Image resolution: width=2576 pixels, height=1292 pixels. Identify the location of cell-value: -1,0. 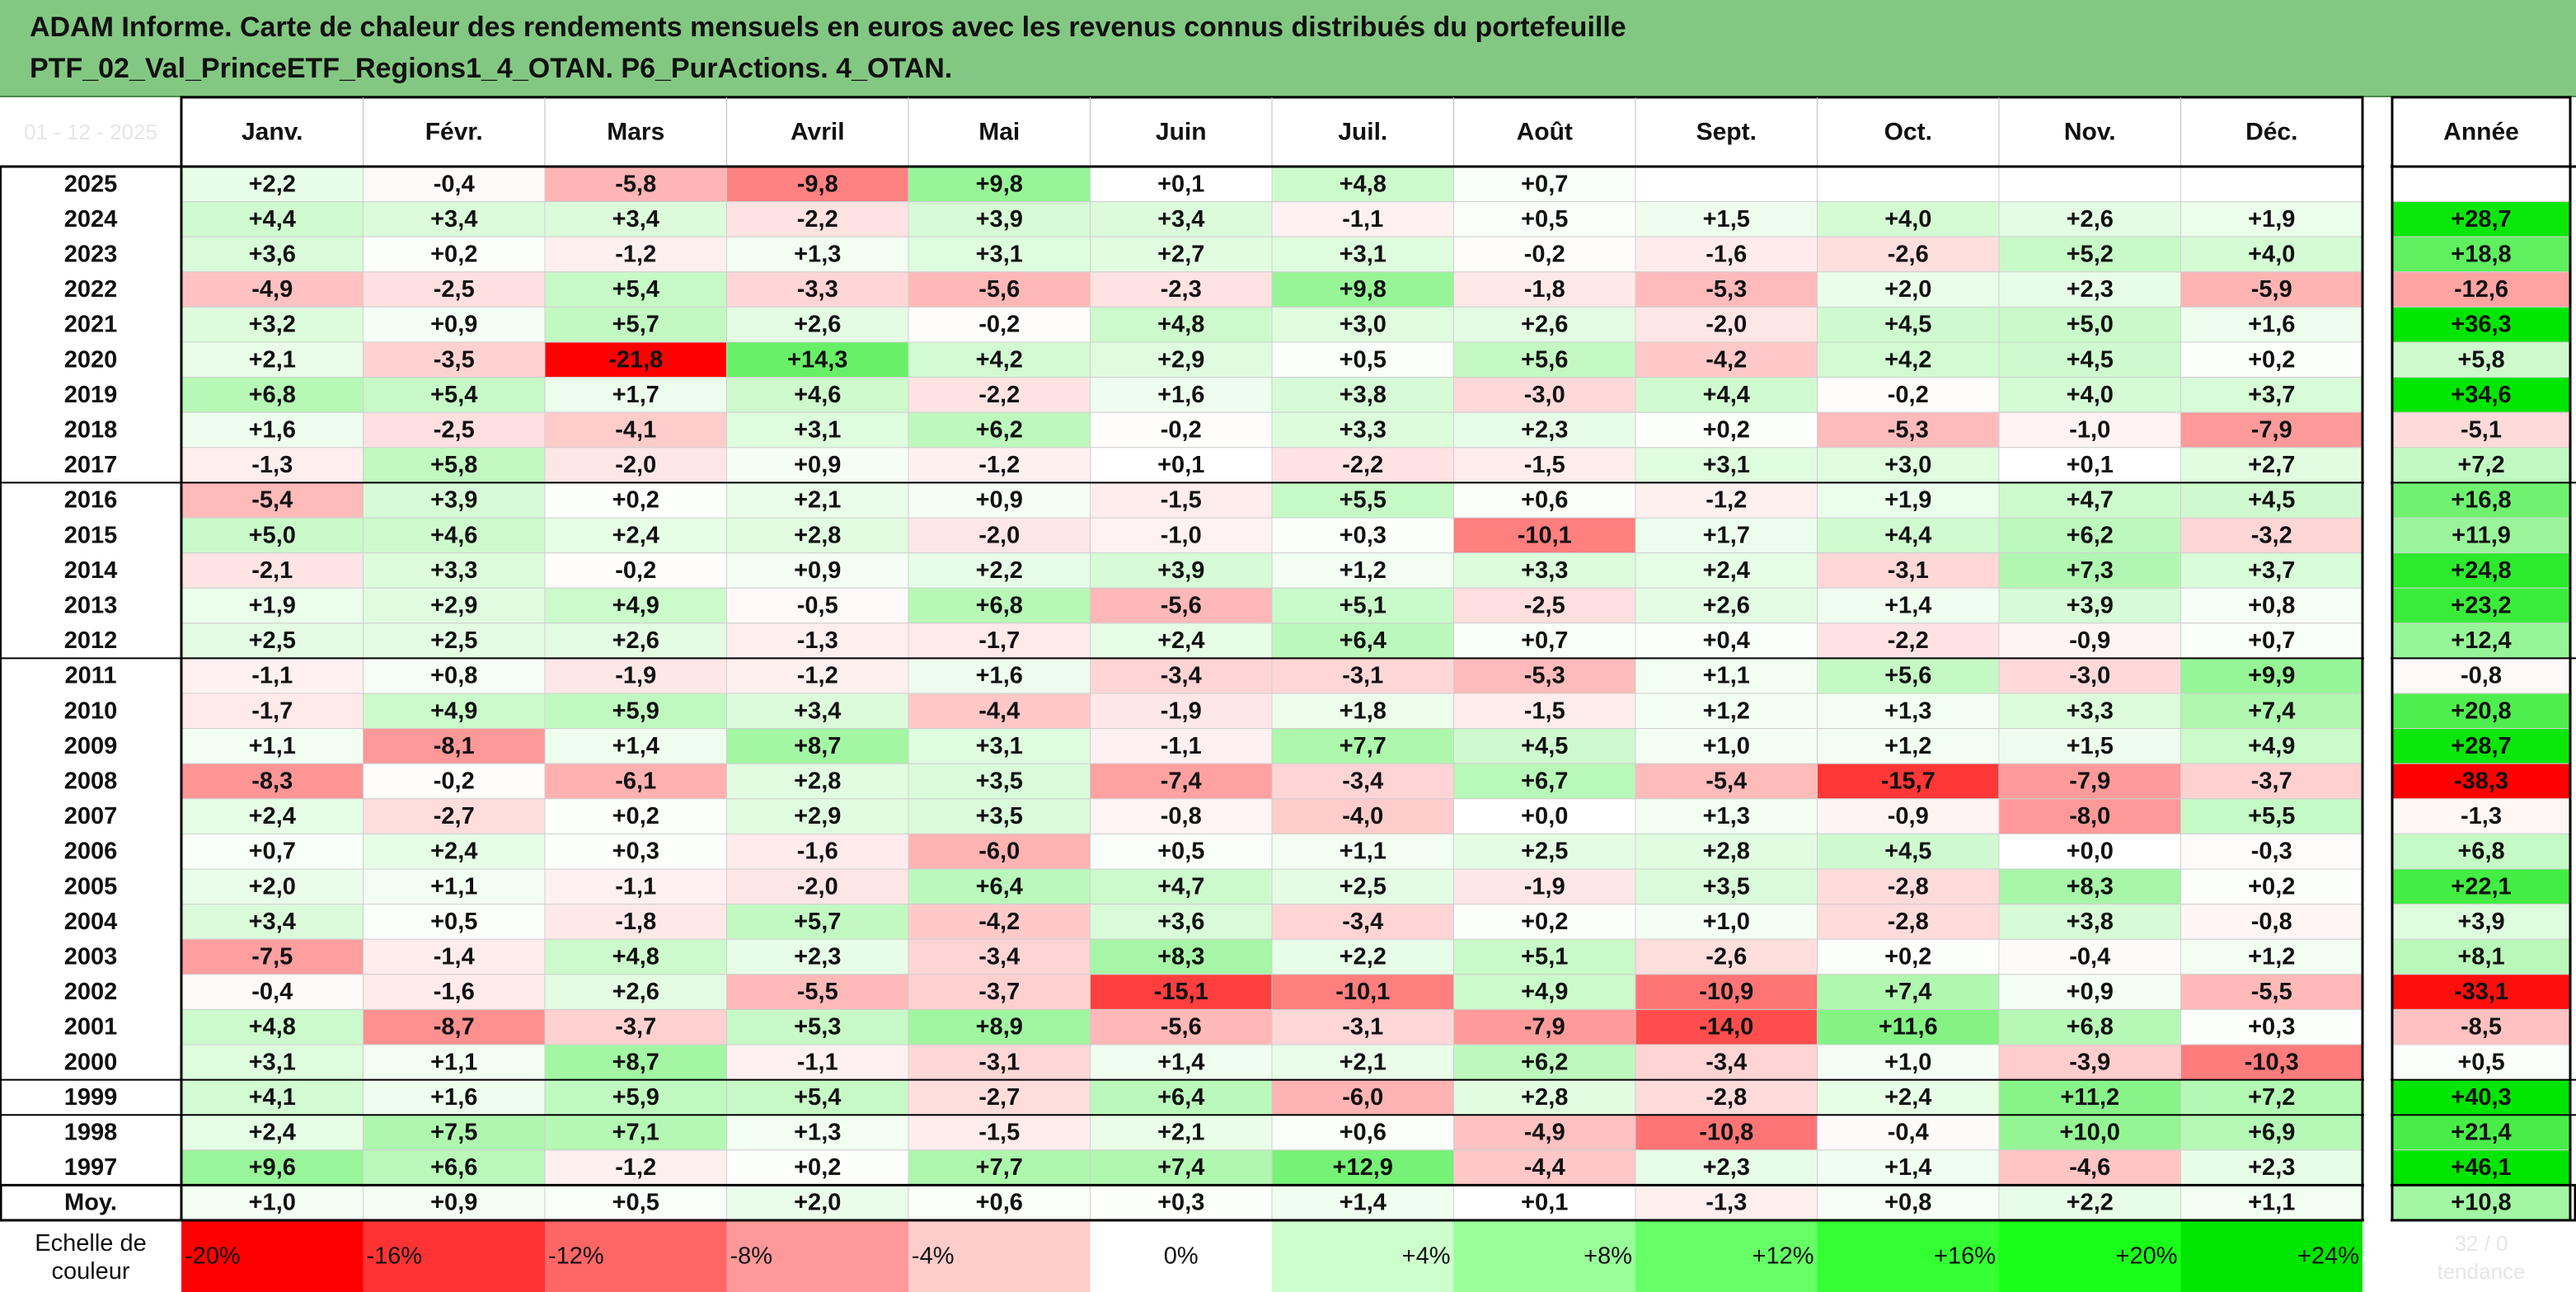
(1181, 535).